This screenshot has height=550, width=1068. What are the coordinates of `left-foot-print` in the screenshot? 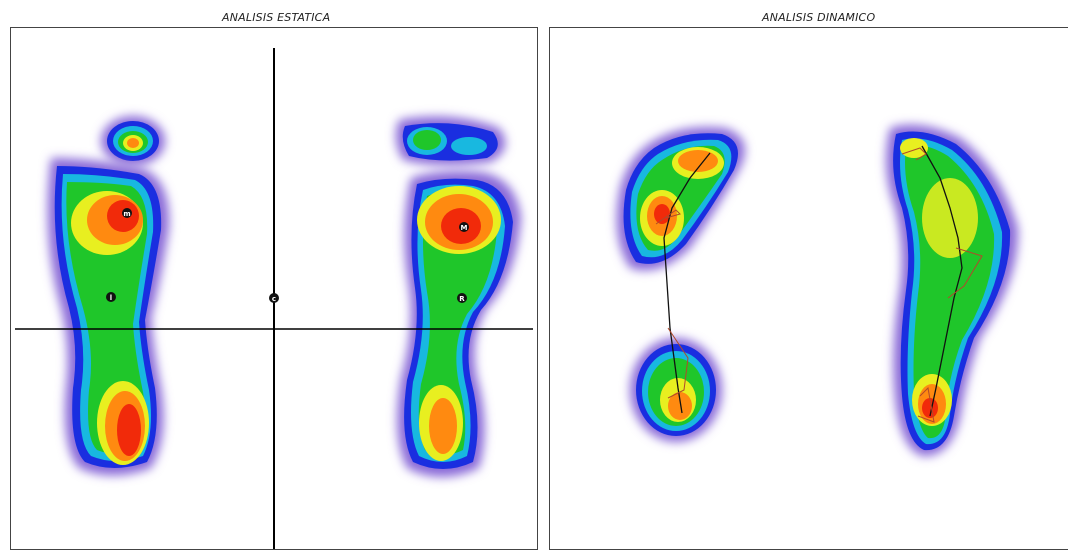 It's located at (108, 296).